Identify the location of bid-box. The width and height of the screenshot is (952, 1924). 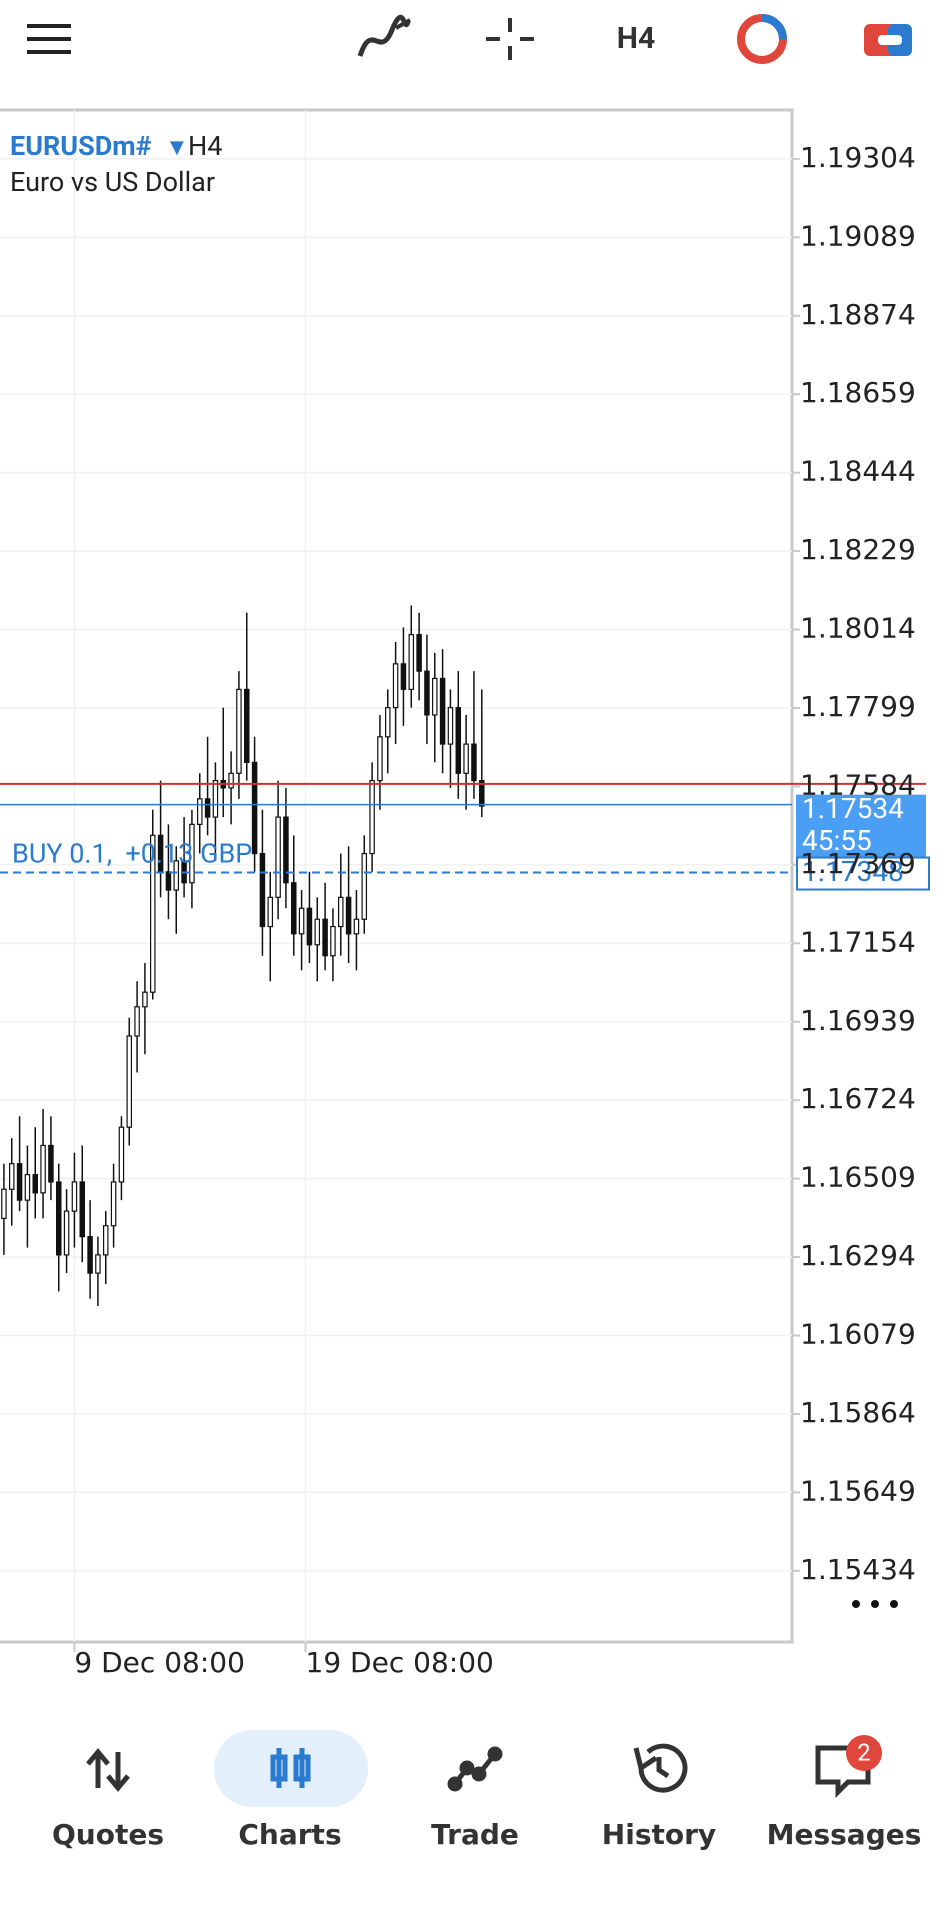
(861, 827).